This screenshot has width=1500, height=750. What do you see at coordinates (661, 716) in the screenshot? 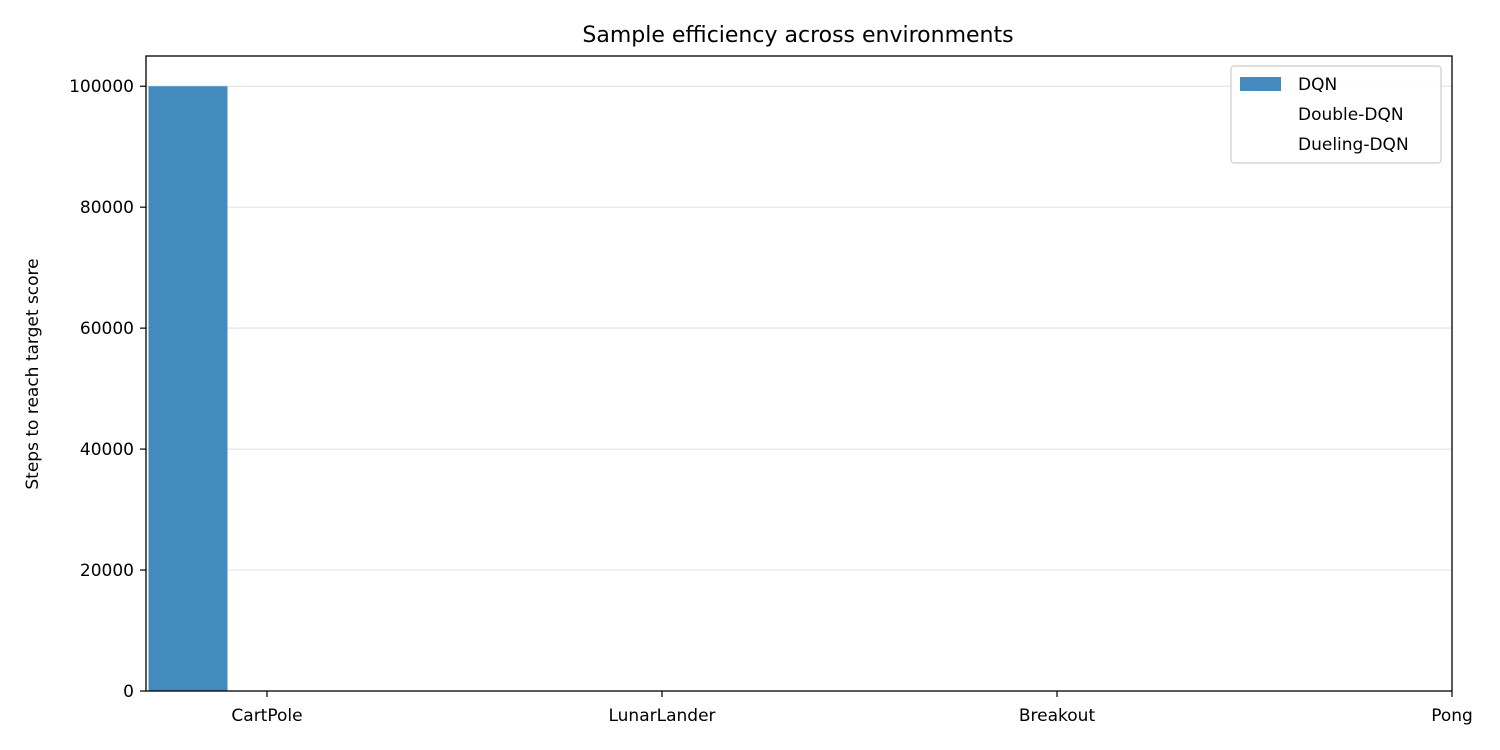
I see `x-tick-label: LunarLander` at bounding box center [661, 716].